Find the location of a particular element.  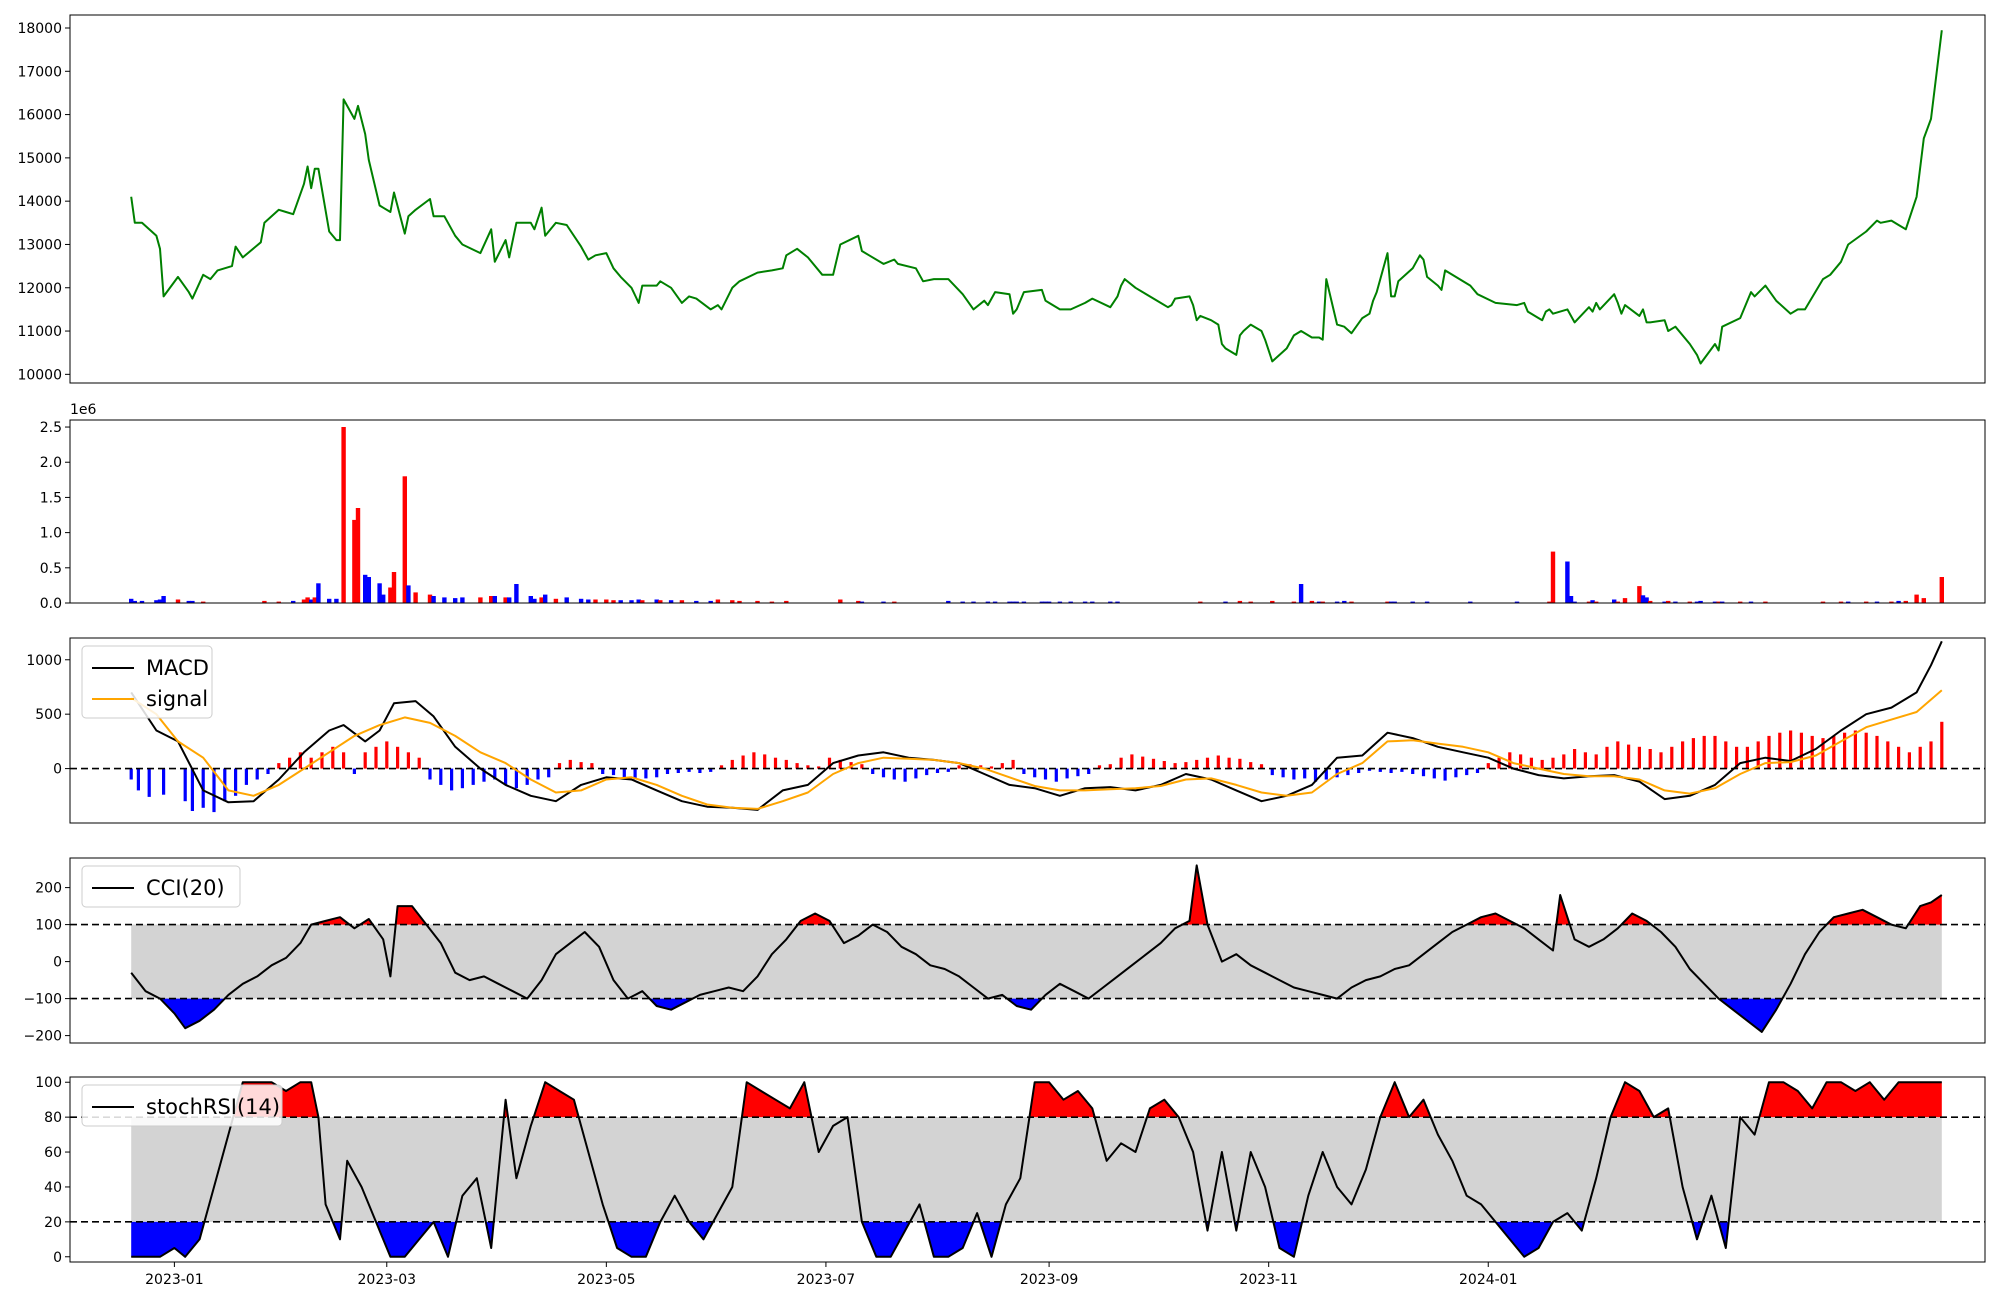

price-y-tick-label: 15000 is located at coordinates (39, 159).